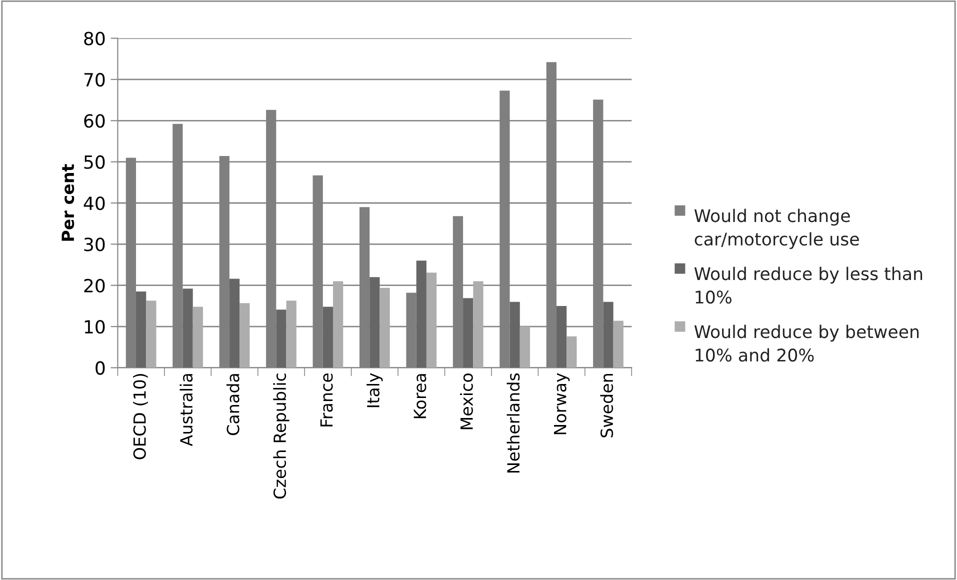 The image size is (957, 580). Describe the element at coordinates (326, 399) in the screenshot. I see `x-tick-label: France` at that location.